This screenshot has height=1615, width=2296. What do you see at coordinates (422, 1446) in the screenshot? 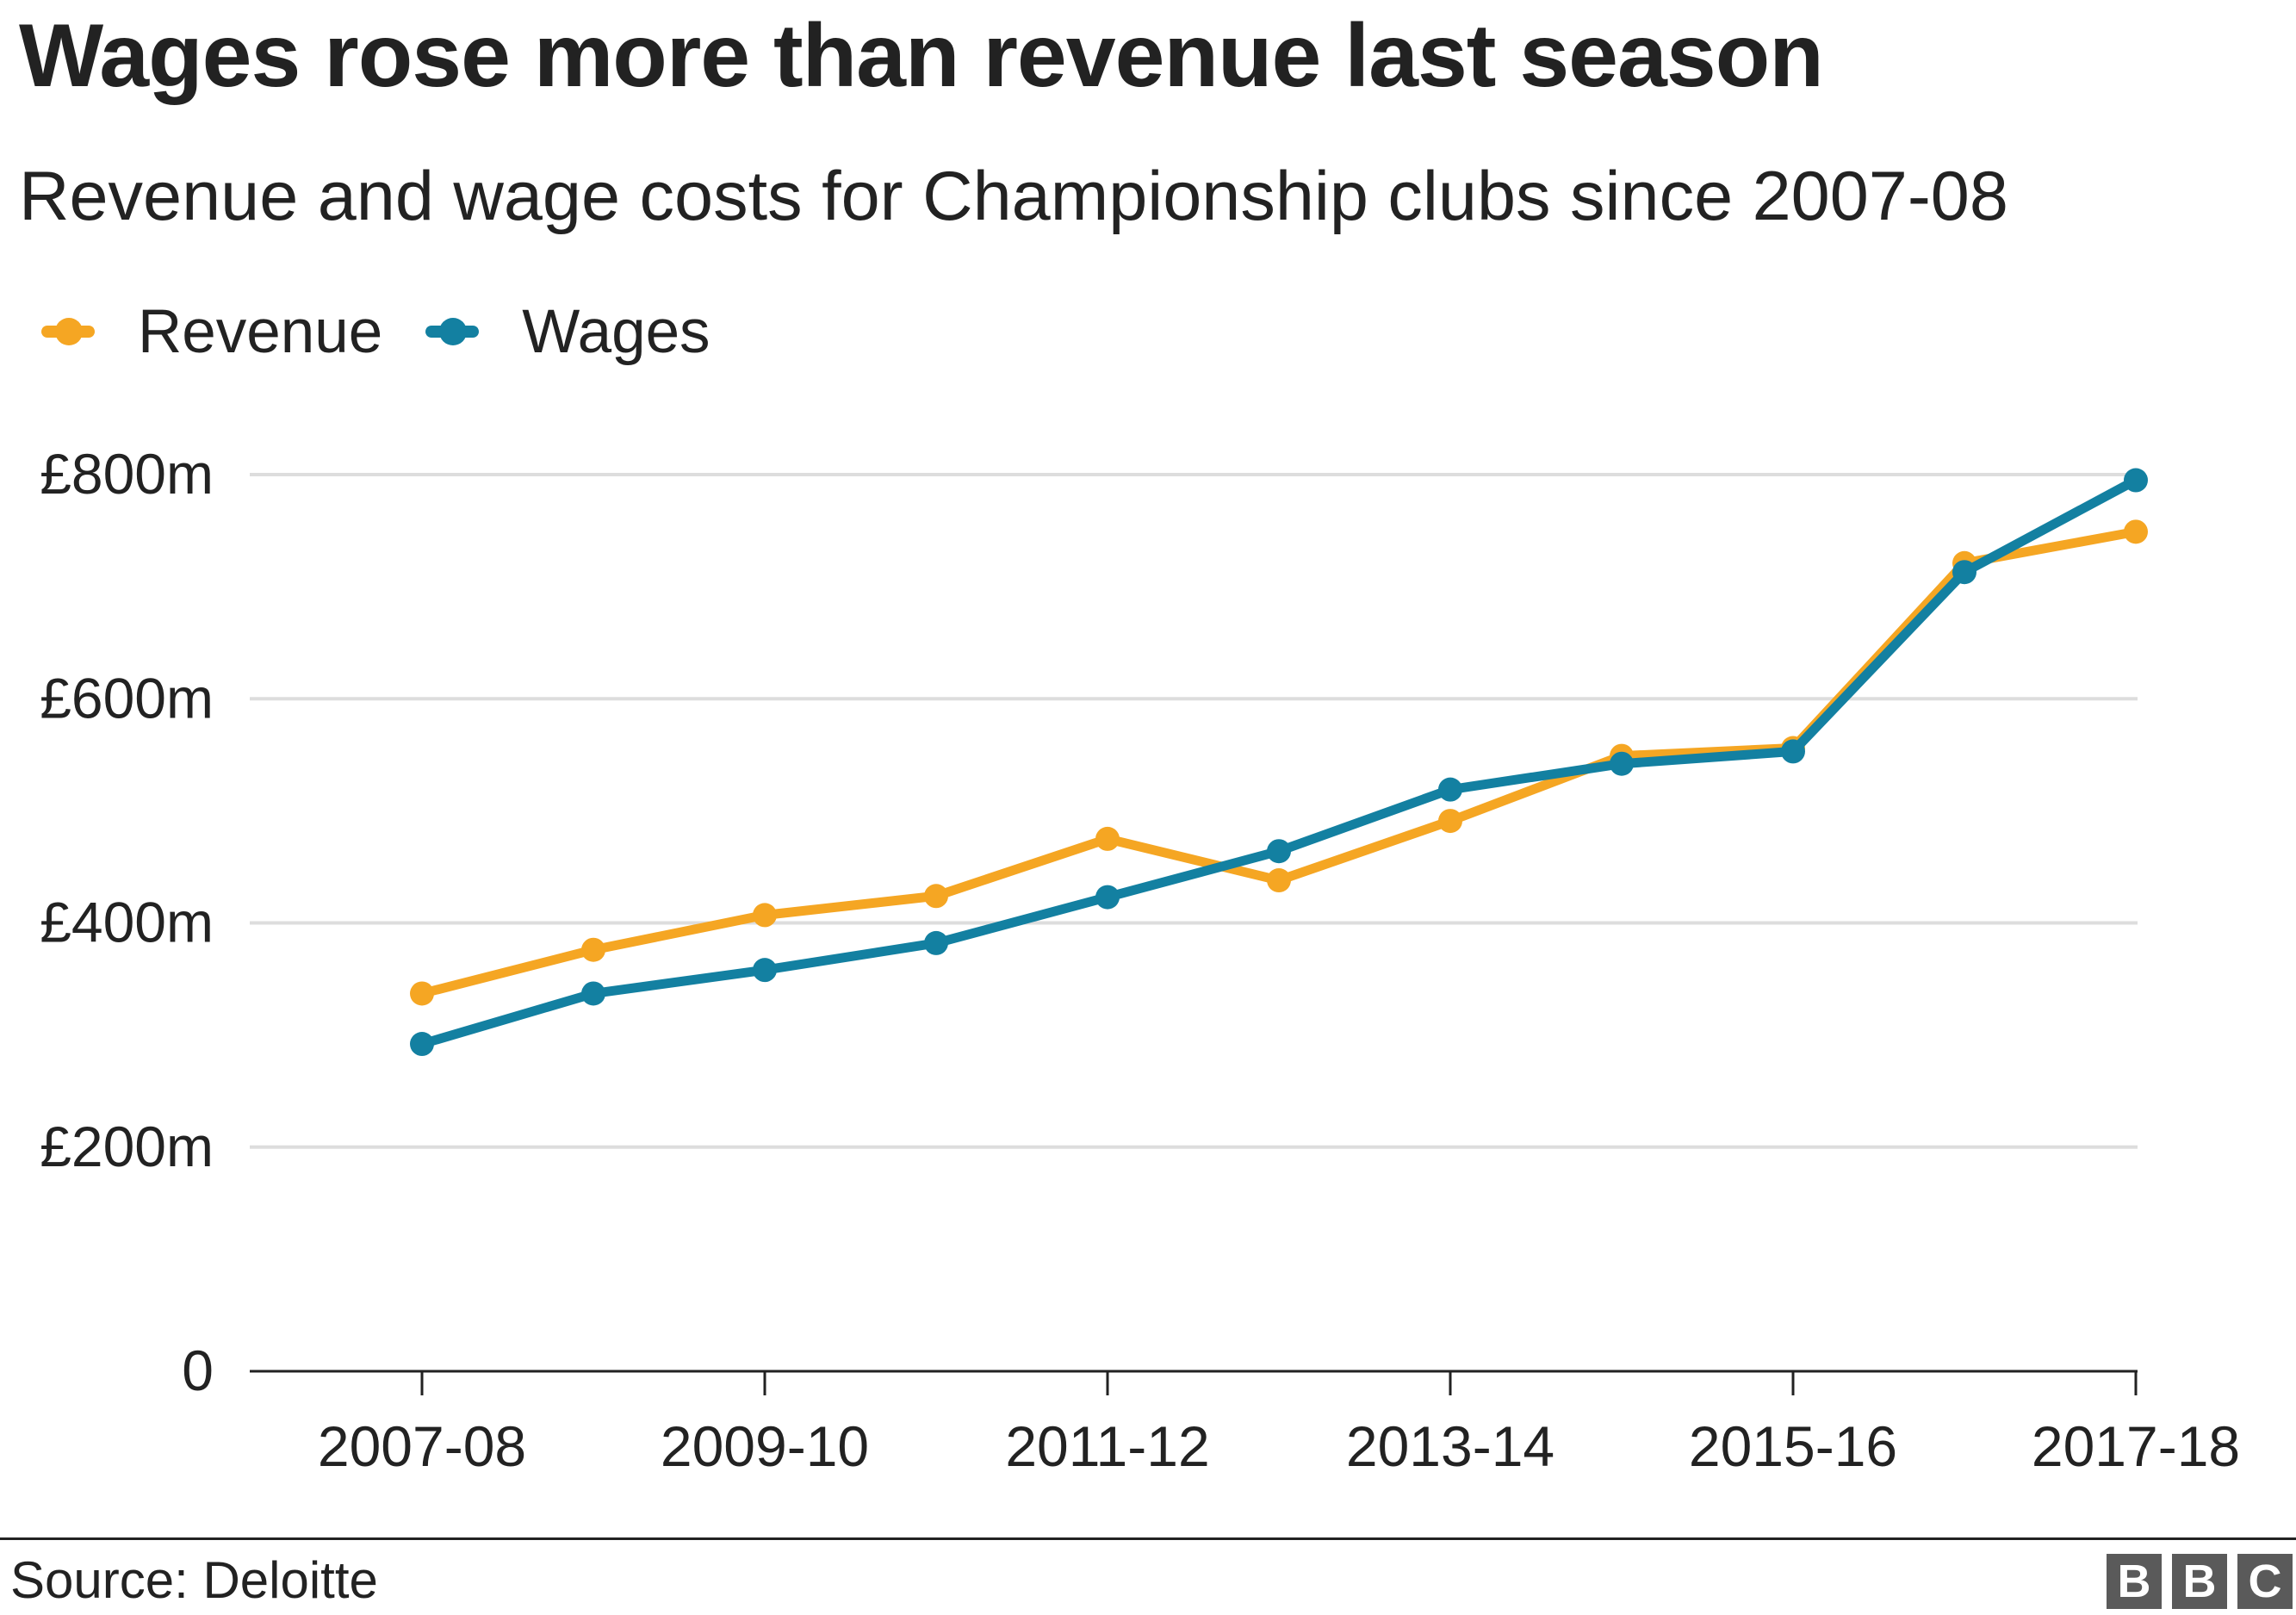
I see `x-tick-label: 2007-08` at bounding box center [422, 1446].